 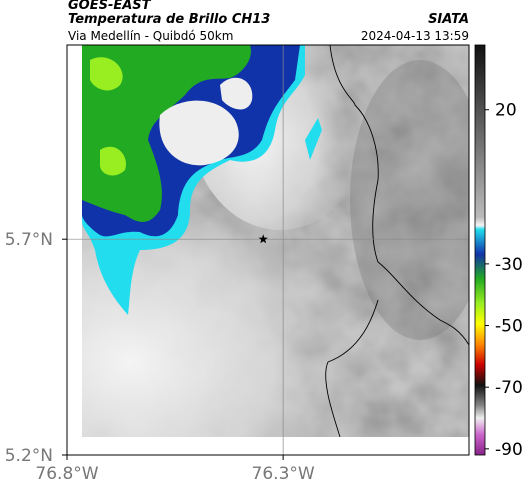 What do you see at coordinates (29, 456) in the screenshot?
I see `y-tick-label: 5.2°N` at bounding box center [29, 456].